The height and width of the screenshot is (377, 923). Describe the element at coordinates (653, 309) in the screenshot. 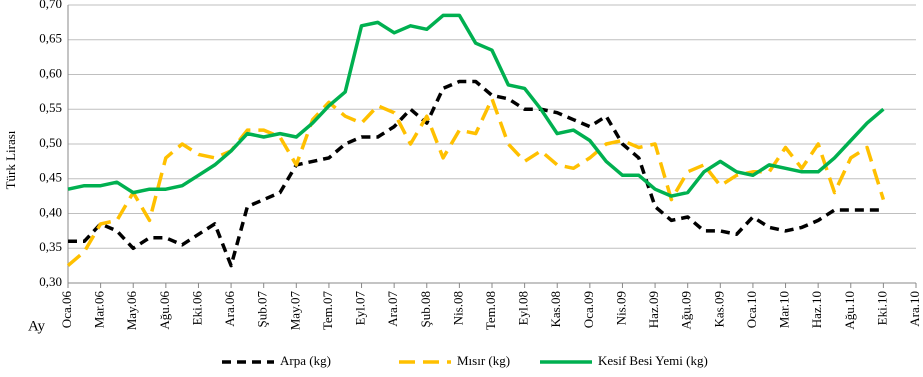

I see `x-tick-label: Haz.09` at that location.